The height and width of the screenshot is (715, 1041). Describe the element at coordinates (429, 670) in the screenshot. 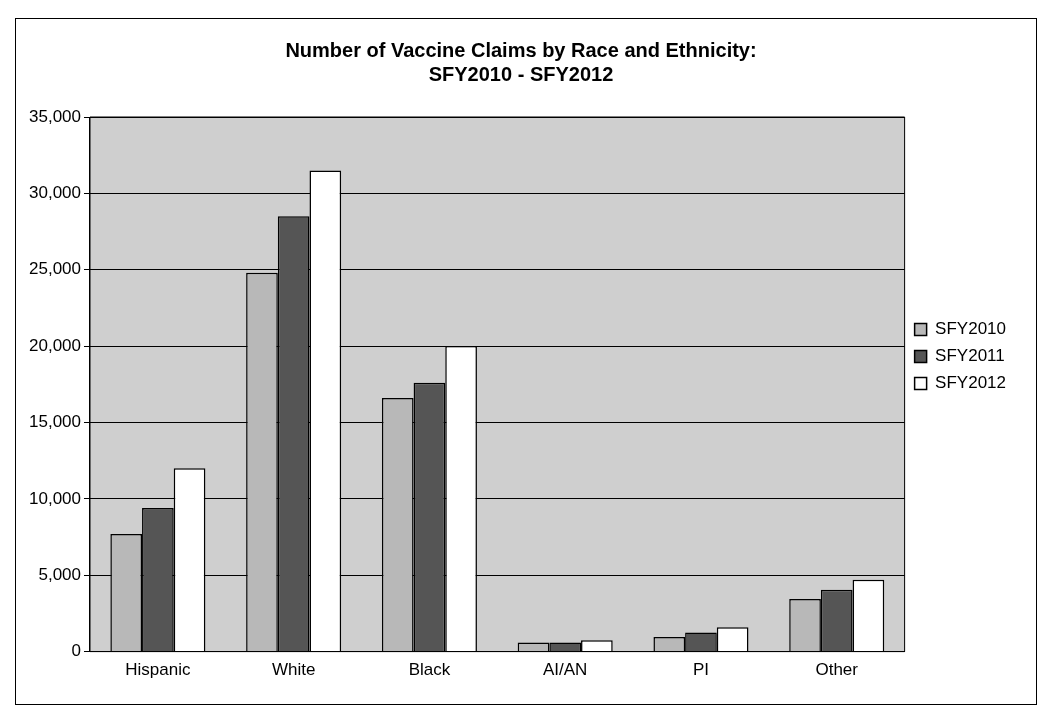

I see `x-tick-label: Black` at that location.